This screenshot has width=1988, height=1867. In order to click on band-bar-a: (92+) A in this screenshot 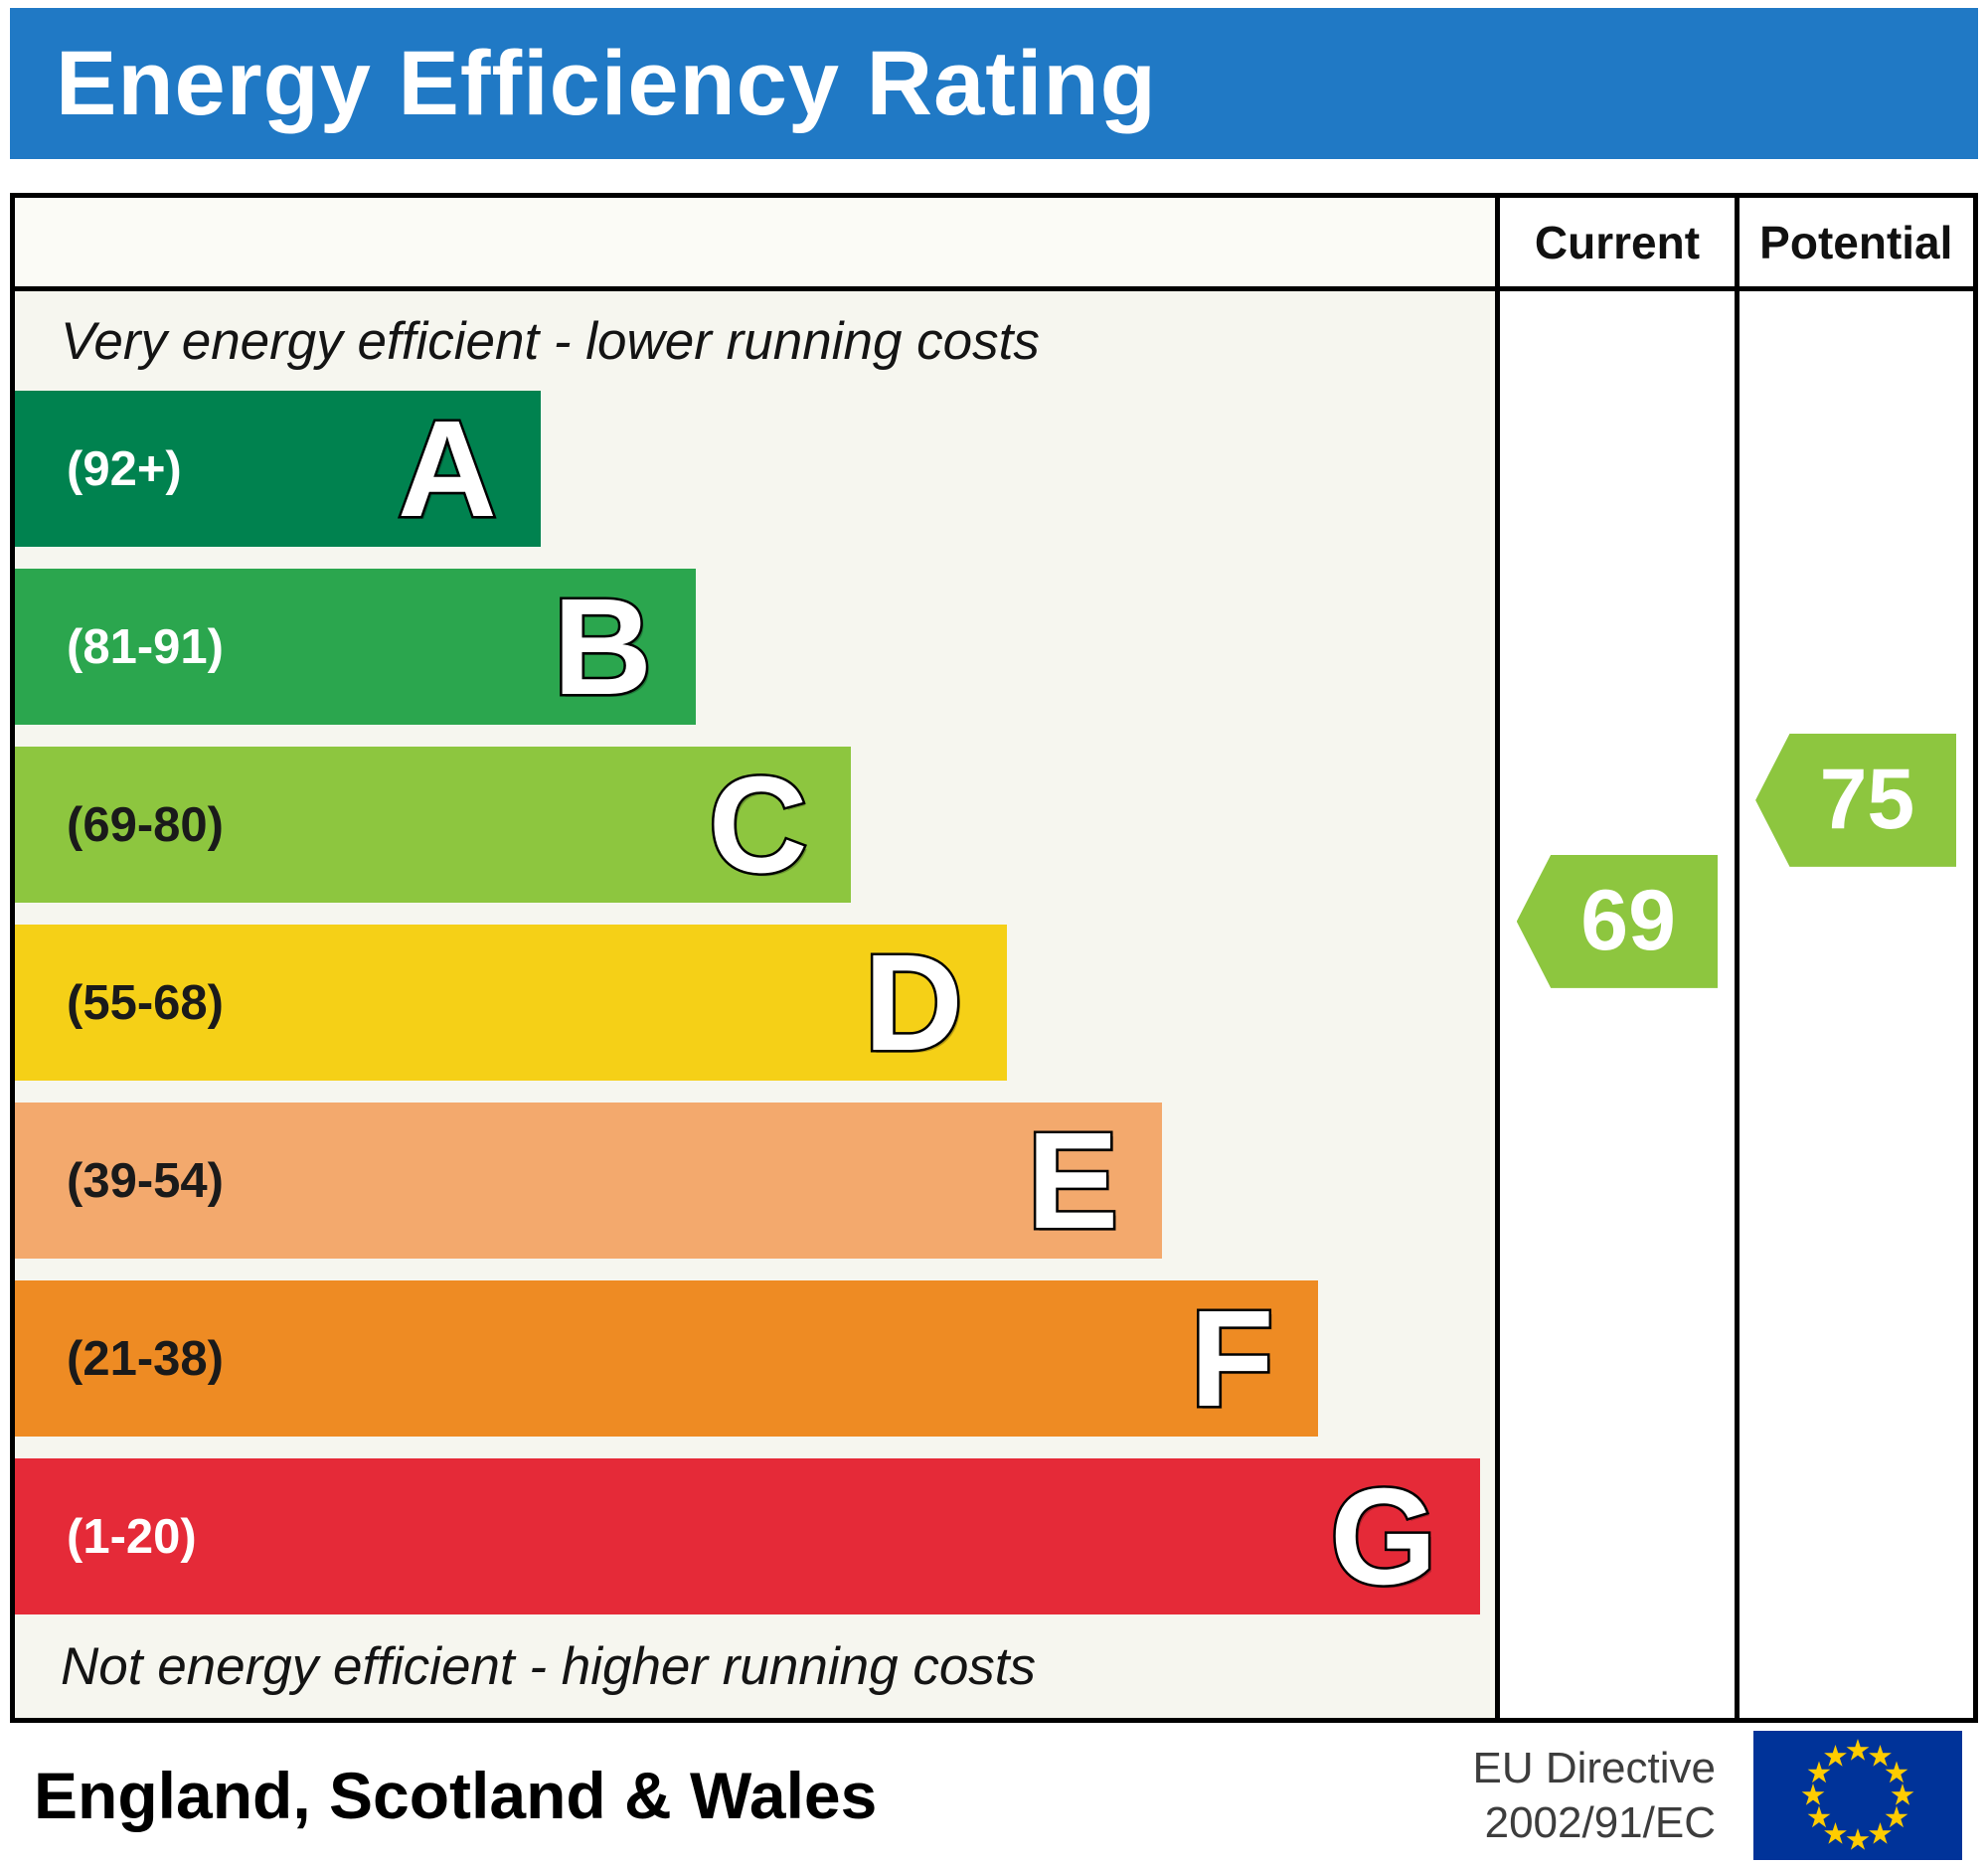, I will do `click(278, 469)`.